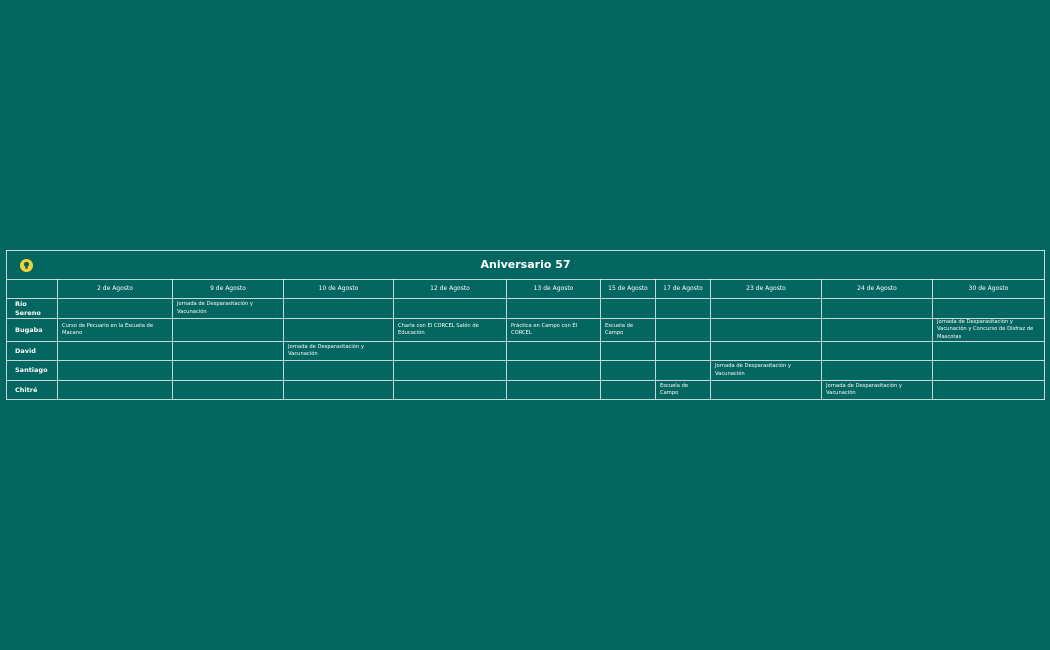 This screenshot has height=650, width=1050. What do you see at coordinates (115, 289) in the screenshot?
I see `date-header: 2 de Agosto` at bounding box center [115, 289].